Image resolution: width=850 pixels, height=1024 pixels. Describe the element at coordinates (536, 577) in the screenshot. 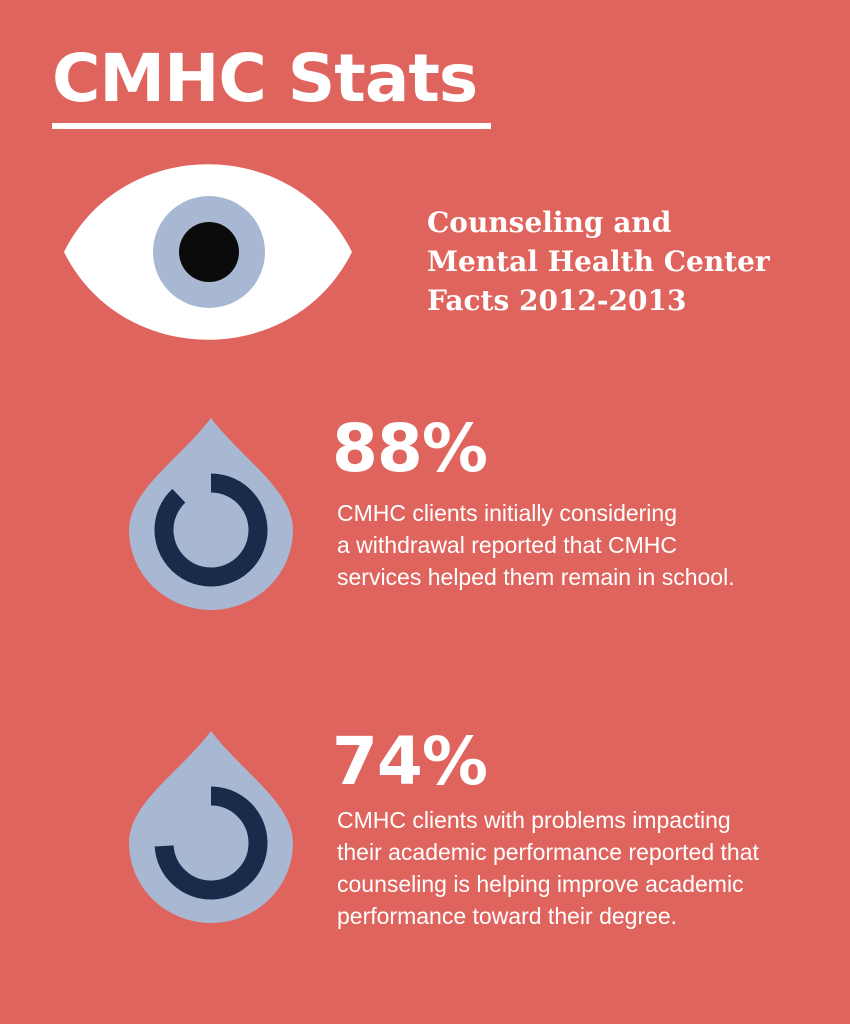

I see `stat-description-line: services helped them remain in school.` at that location.